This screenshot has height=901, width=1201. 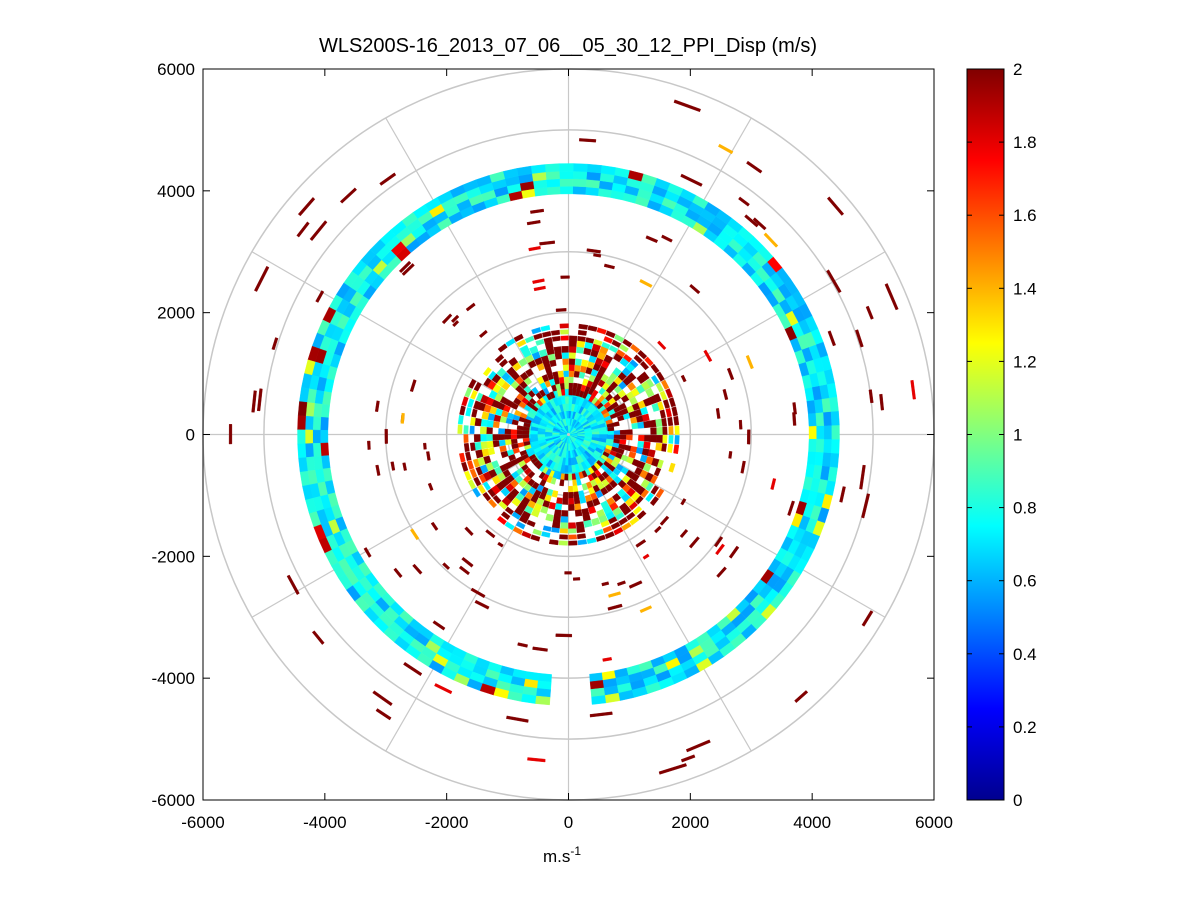 What do you see at coordinates (324, 822) in the screenshot?
I see `x-tick-label: -4000` at bounding box center [324, 822].